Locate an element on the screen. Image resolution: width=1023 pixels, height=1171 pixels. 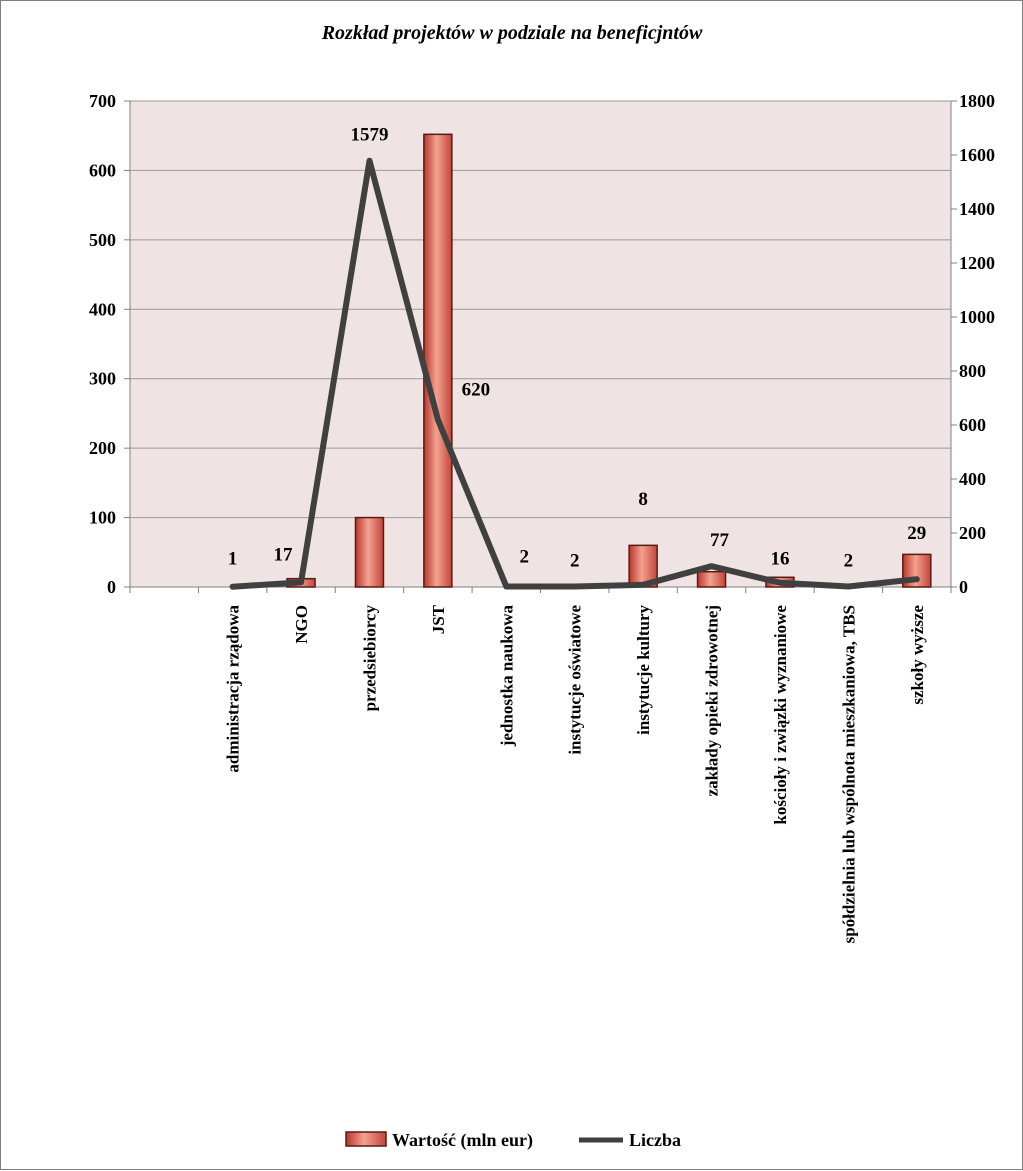
right-tick-label: 0 is located at coordinates (963, 587).